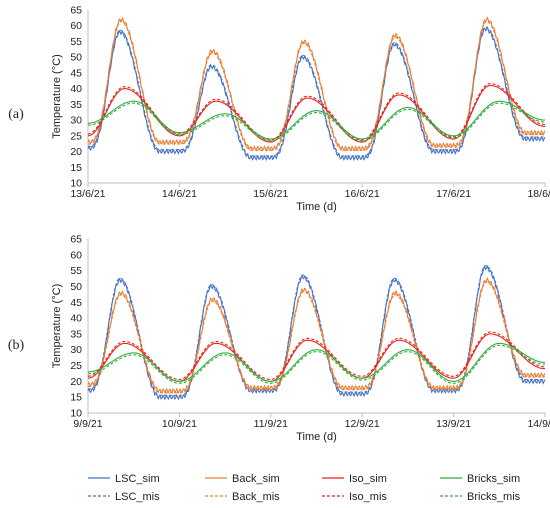  Describe the element at coordinates (87, 424) in the screenshot. I see `x-tick-label: 9/9/21` at that location.